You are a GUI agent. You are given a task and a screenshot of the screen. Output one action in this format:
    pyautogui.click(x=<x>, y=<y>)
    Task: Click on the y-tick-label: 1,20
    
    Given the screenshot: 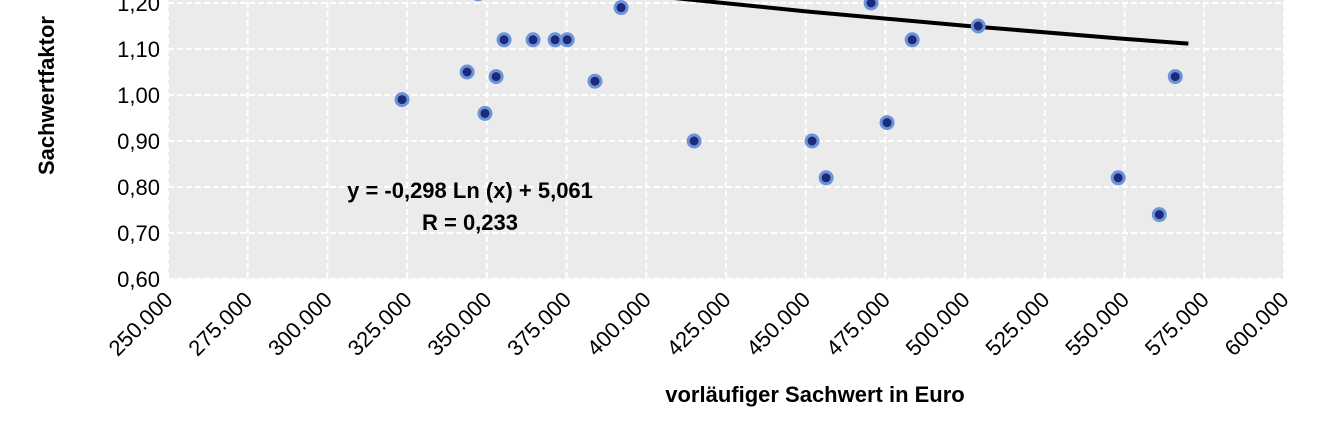 What is the action you would take?
    pyautogui.click(x=138, y=8)
    